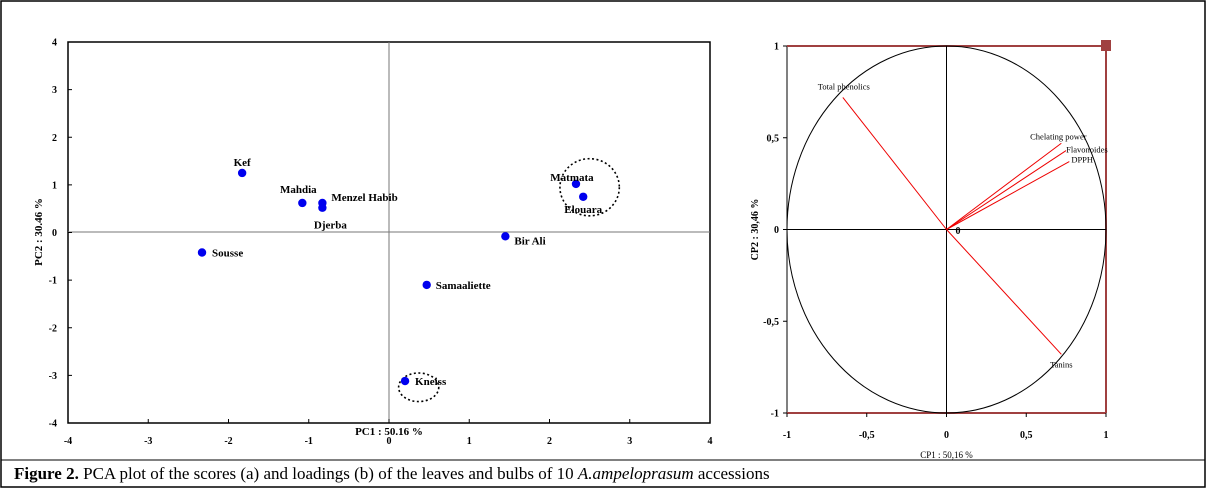 This screenshot has width=1206, height=488. Describe the element at coordinates (309, 441) in the screenshot. I see `scores-x-tick-label: -1` at that location.